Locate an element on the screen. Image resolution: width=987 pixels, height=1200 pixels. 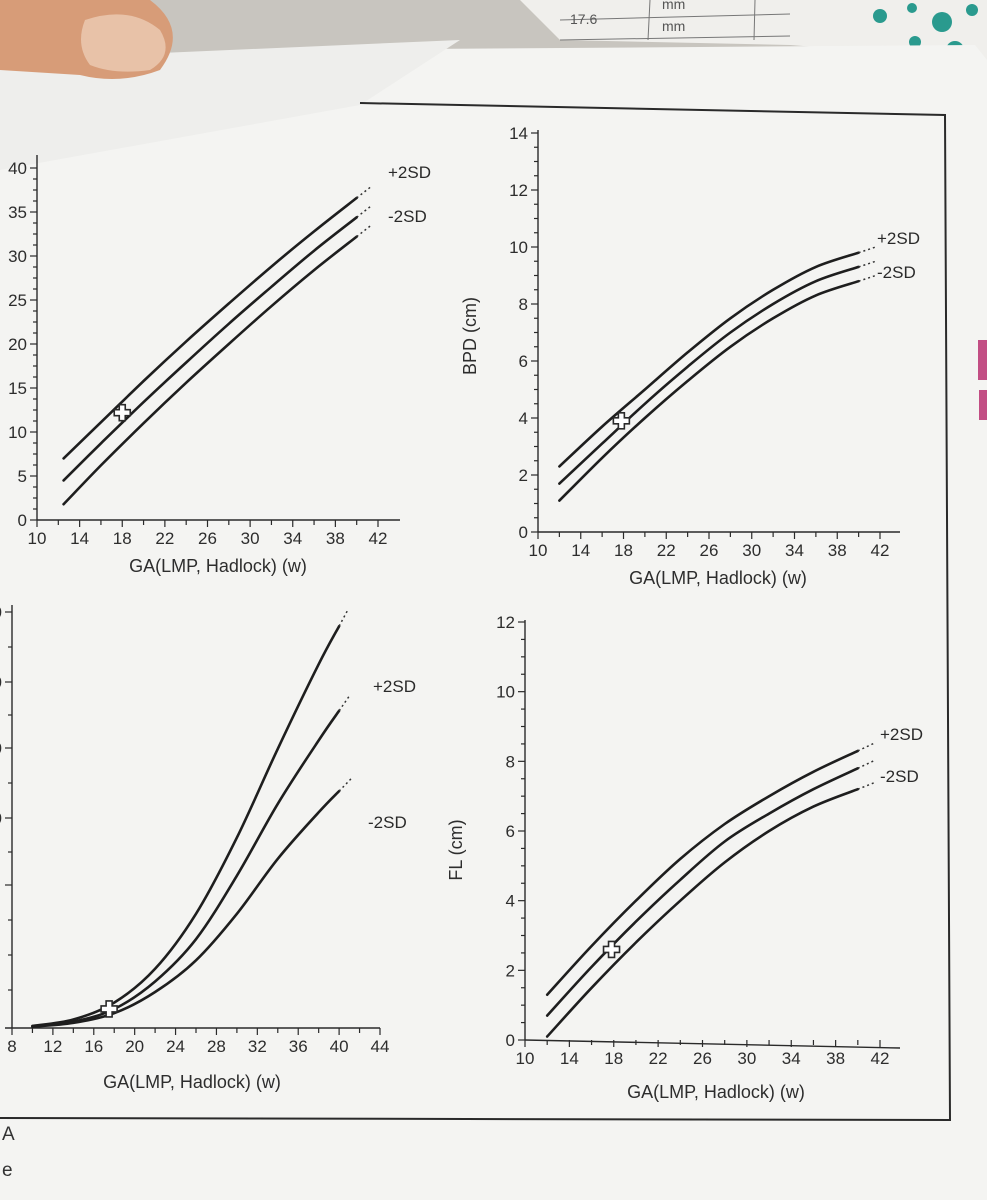
y-tick-label: 00 is located at coordinates (1, 682).